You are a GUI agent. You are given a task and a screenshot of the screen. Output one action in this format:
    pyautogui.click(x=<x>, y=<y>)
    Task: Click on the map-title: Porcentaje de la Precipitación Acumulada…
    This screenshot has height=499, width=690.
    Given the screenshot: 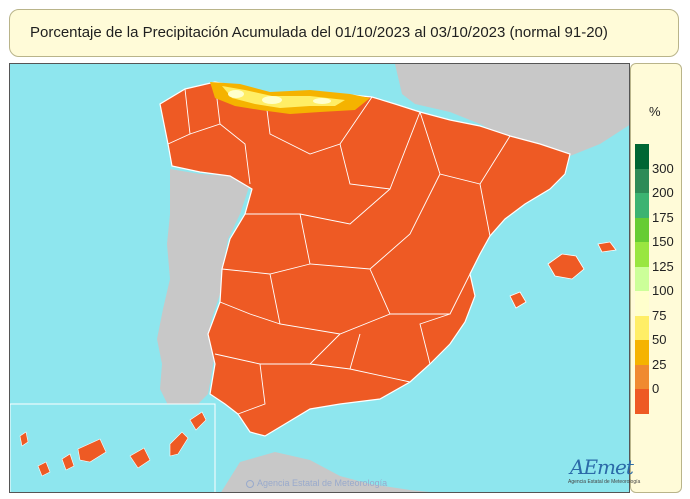 What is the action you would take?
    pyautogui.click(x=319, y=32)
    